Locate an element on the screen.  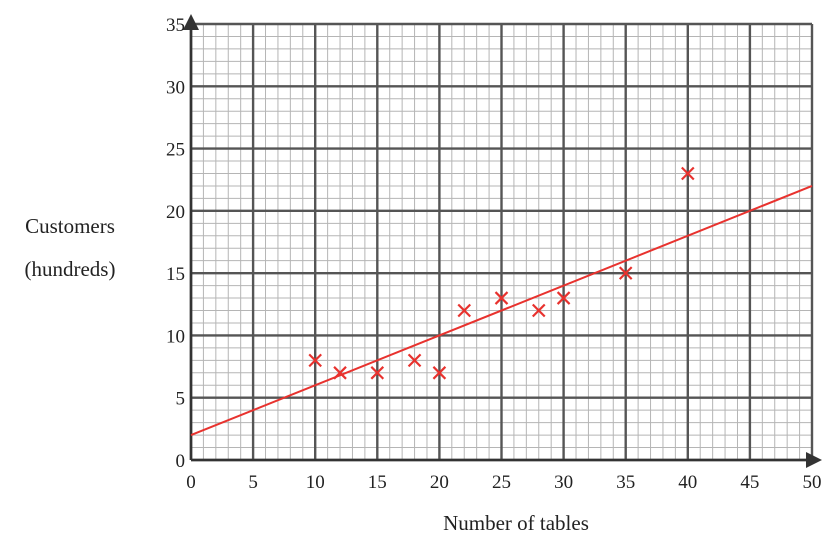
x-tick-label: 0 is located at coordinates (191, 482).